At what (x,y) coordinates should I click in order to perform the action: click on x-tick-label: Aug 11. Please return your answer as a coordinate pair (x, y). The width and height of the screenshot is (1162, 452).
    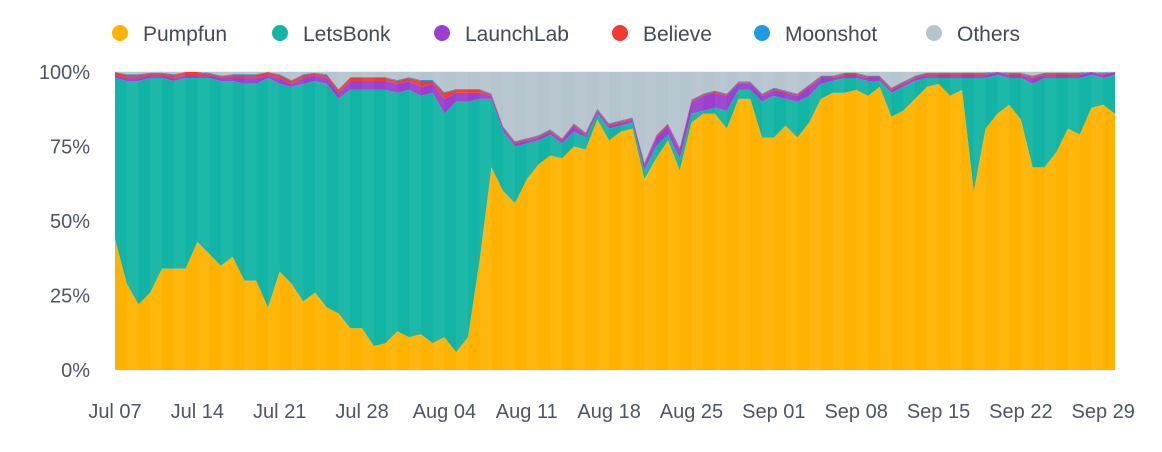
    Looking at the image, I should click on (527, 412).